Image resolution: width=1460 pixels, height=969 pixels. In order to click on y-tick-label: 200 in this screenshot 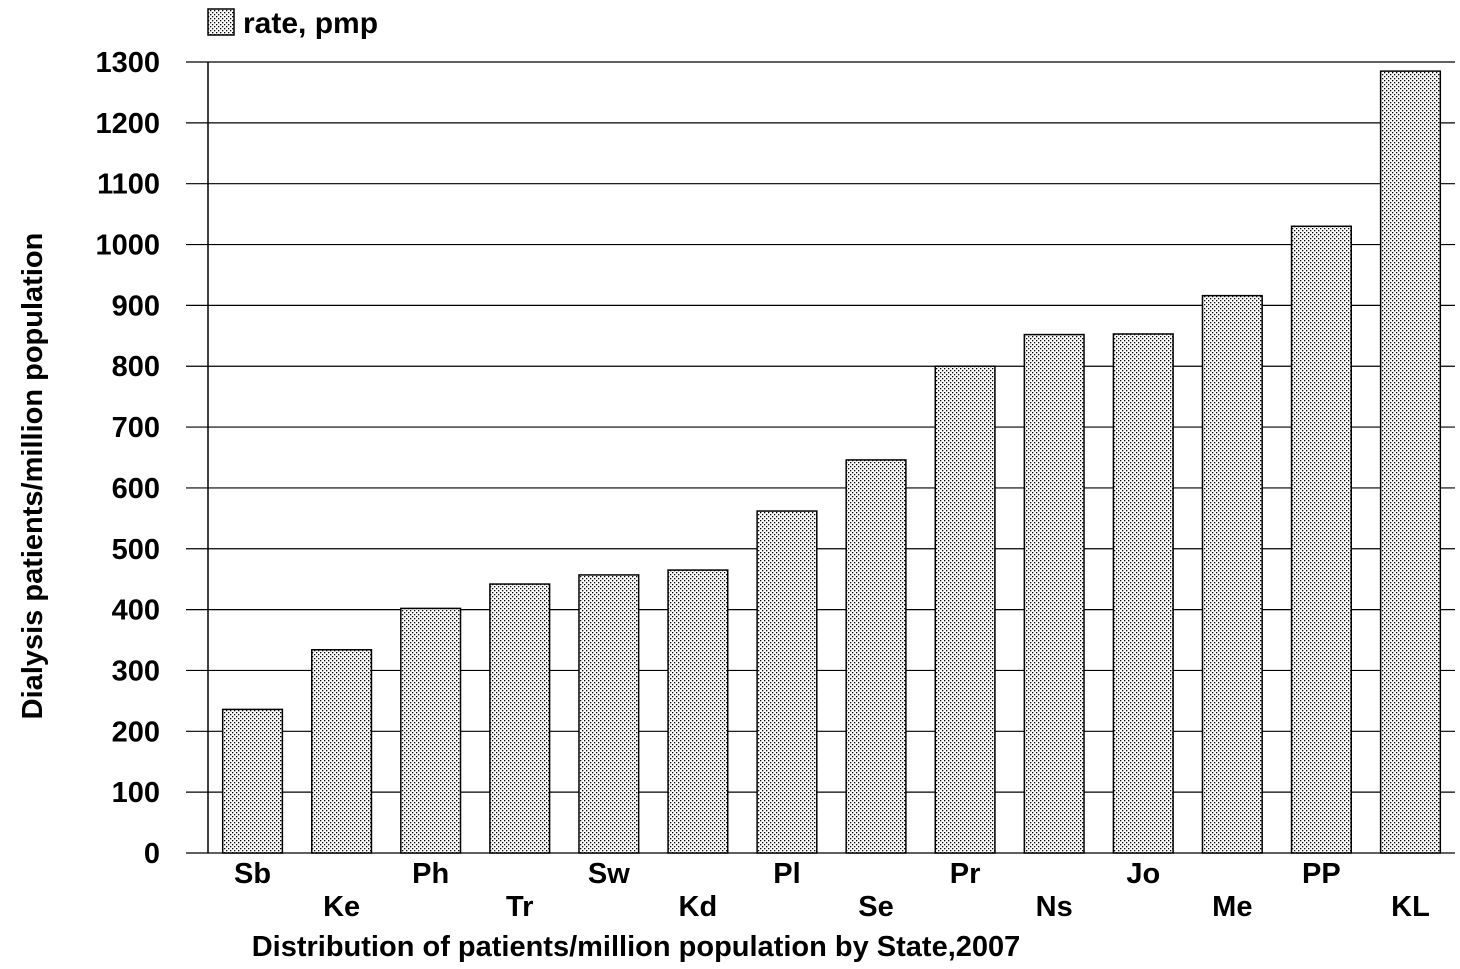, I will do `click(136, 732)`.